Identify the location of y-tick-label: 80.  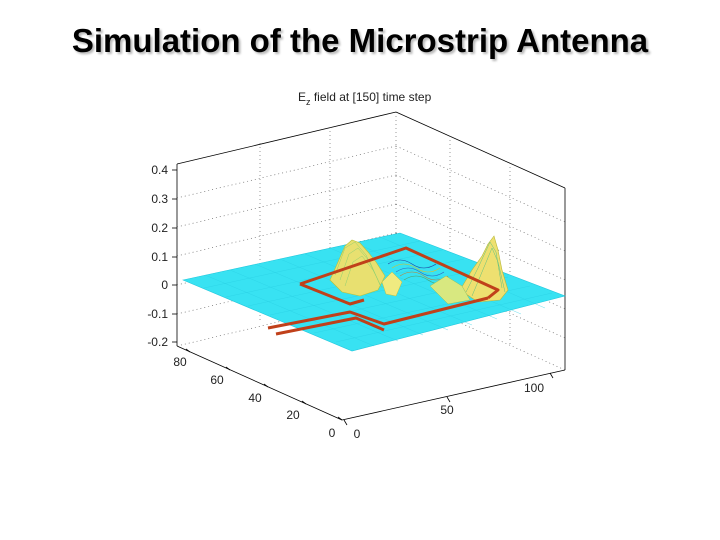
(180, 362).